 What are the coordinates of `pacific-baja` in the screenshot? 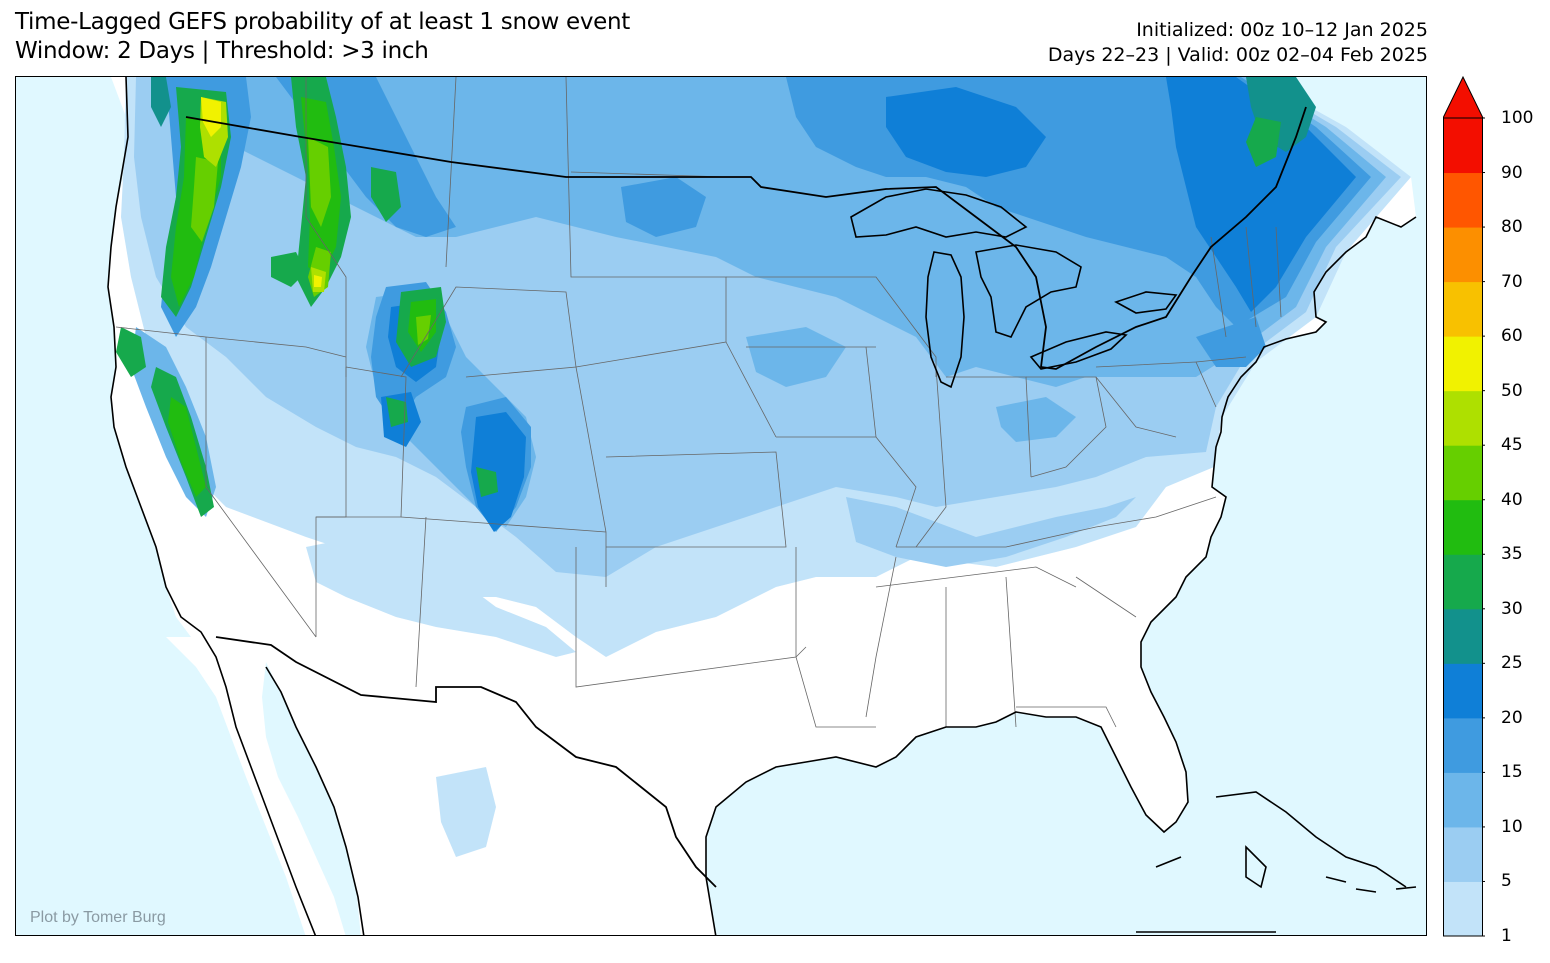 It's located at (161, 786).